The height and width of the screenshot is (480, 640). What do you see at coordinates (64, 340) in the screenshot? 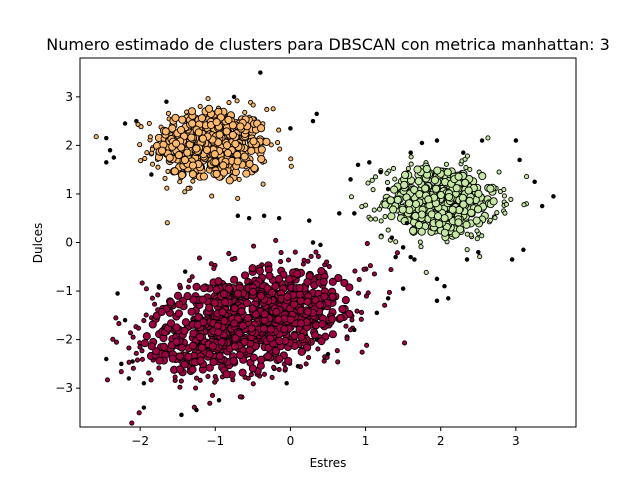
I see `y-tick-label: −2` at bounding box center [64, 340].